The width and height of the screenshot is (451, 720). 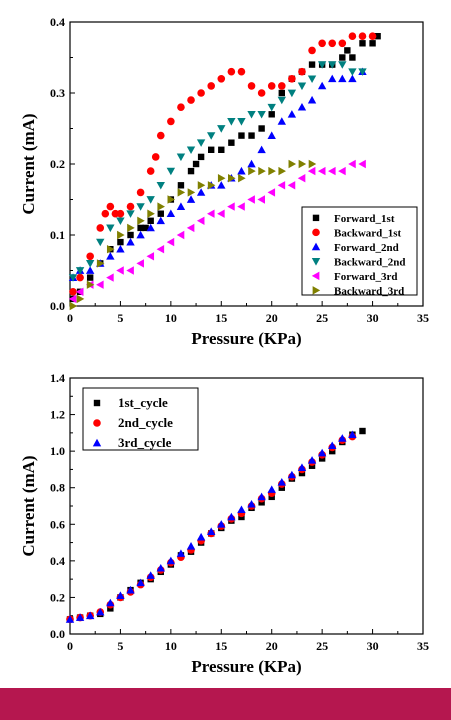 I want to click on chart1-x-tick-label: 25, so click(x=322, y=318).